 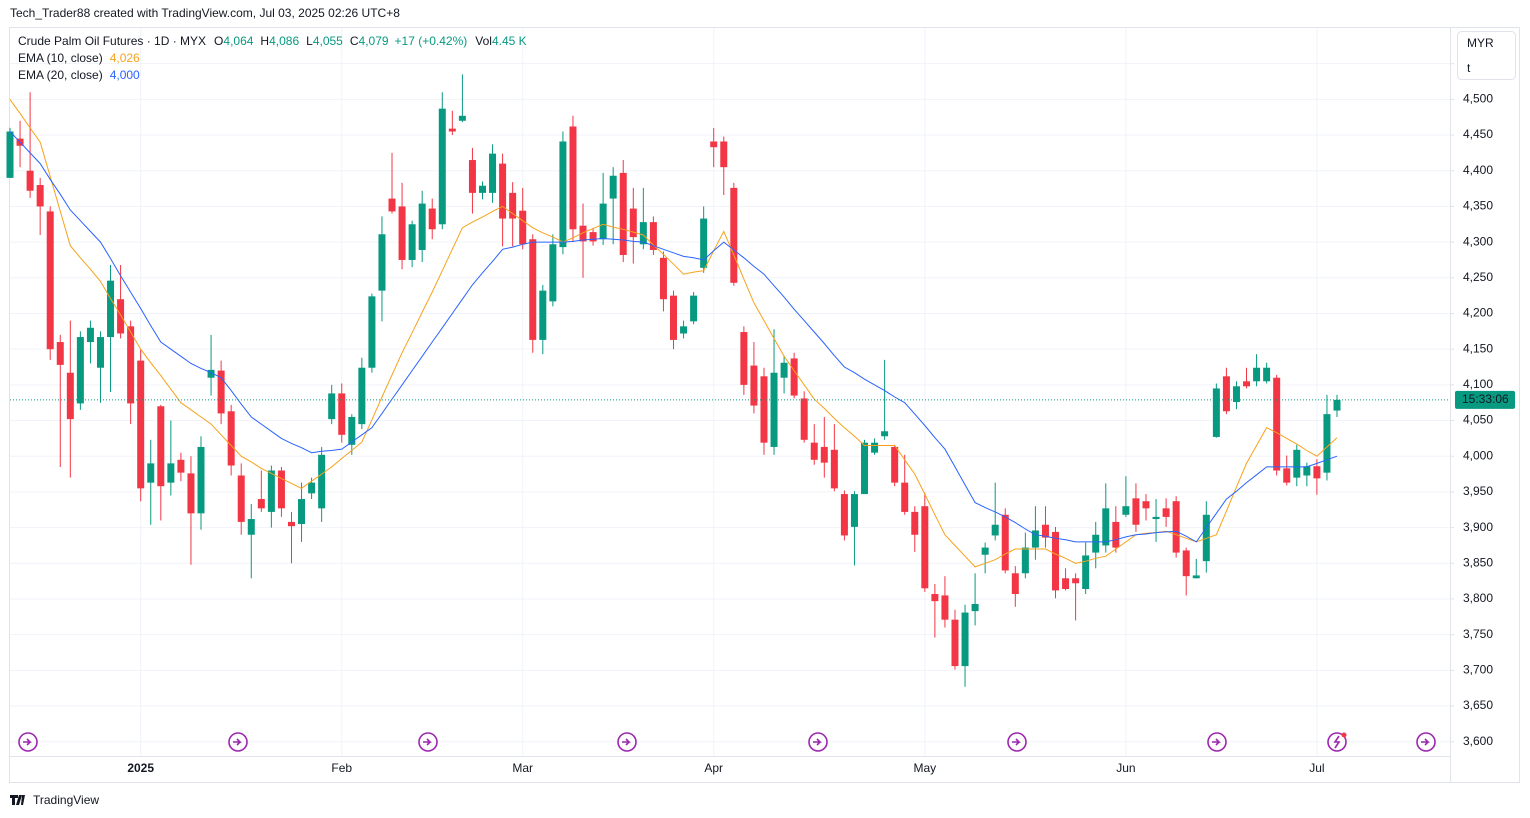 I want to click on legend-high: 4,086, so click(x=284, y=41).